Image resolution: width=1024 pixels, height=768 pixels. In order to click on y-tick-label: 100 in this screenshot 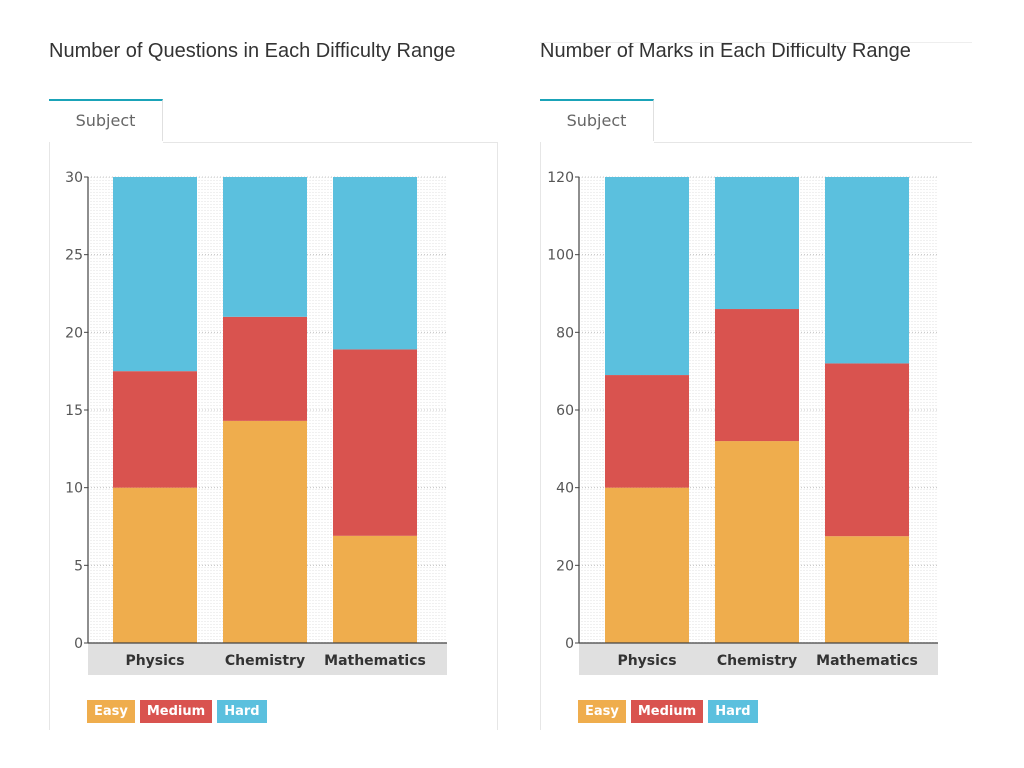, I will do `click(560, 256)`.